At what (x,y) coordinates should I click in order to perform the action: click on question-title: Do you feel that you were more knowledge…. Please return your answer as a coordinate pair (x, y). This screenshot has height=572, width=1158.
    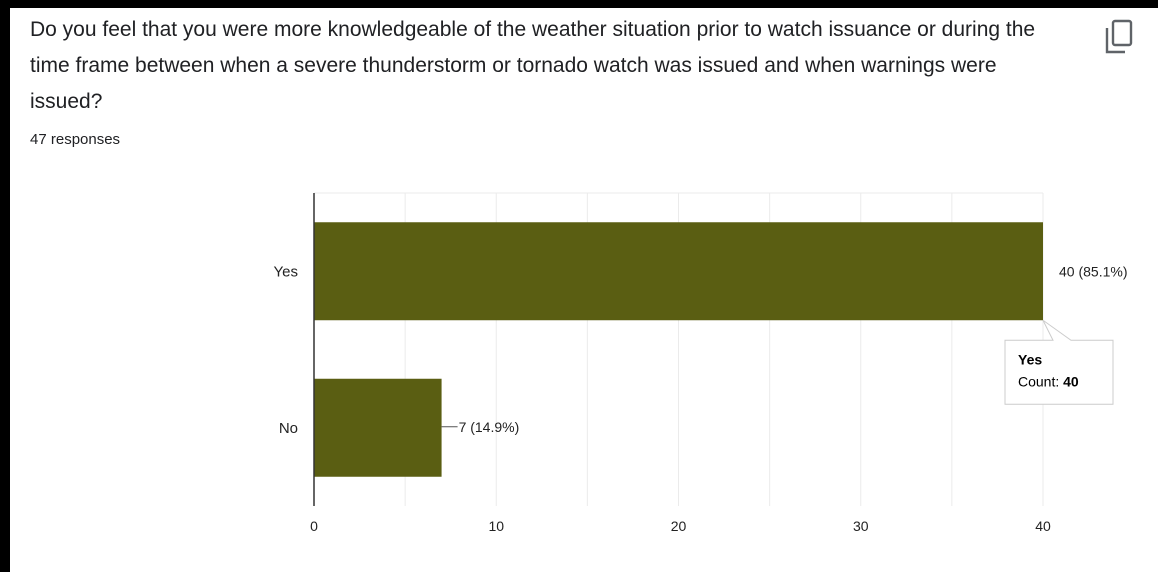
    Looking at the image, I should click on (533, 65).